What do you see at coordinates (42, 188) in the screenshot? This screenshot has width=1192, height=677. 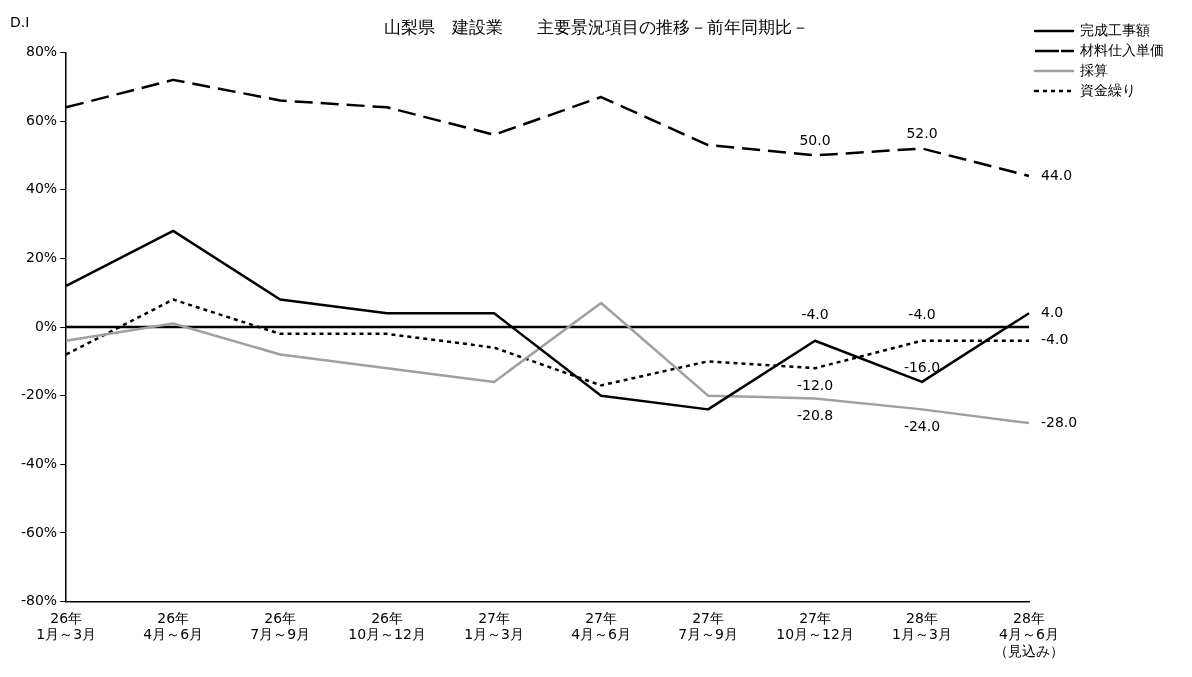 I see `y-tick-label: 40%` at bounding box center [42, 188].